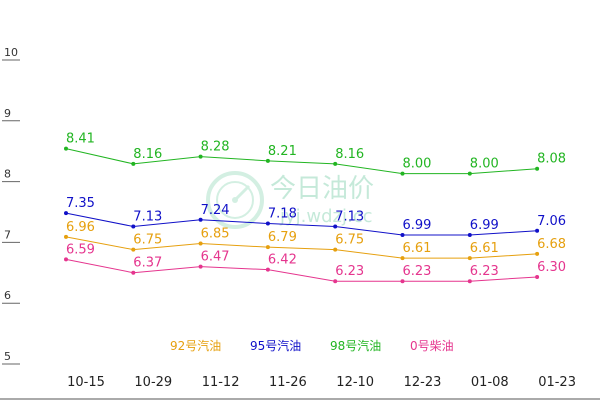 This screenshot has height=400, width=600. I want to click on legend: 92号汽油 95号汽油 98号汽油 0号柴油, so click(312, 345).